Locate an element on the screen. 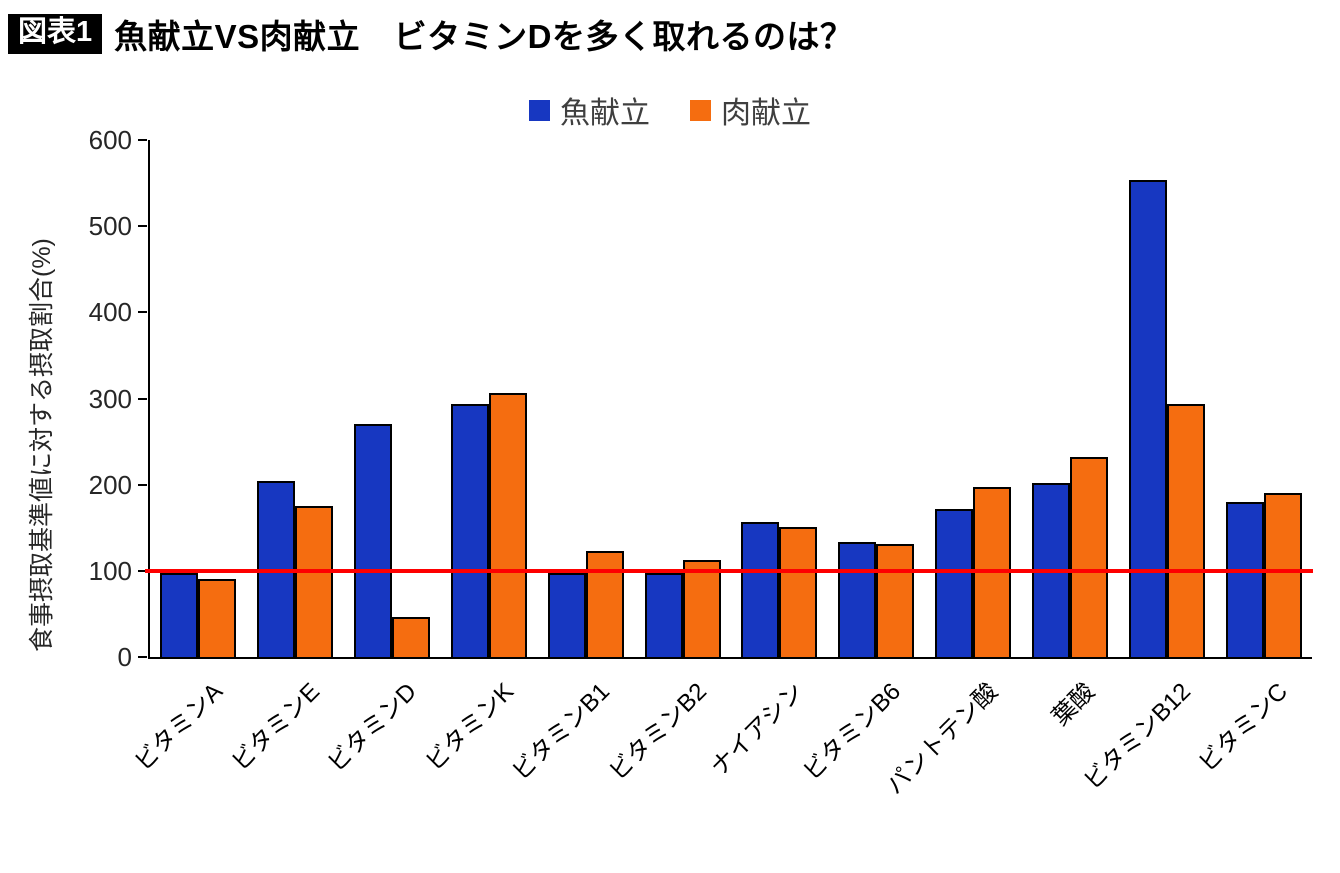 Image resolution: width=1340 pixels, height=873 pixels. y-axis-tick-label: 500 is located at coordinates (110, 226).